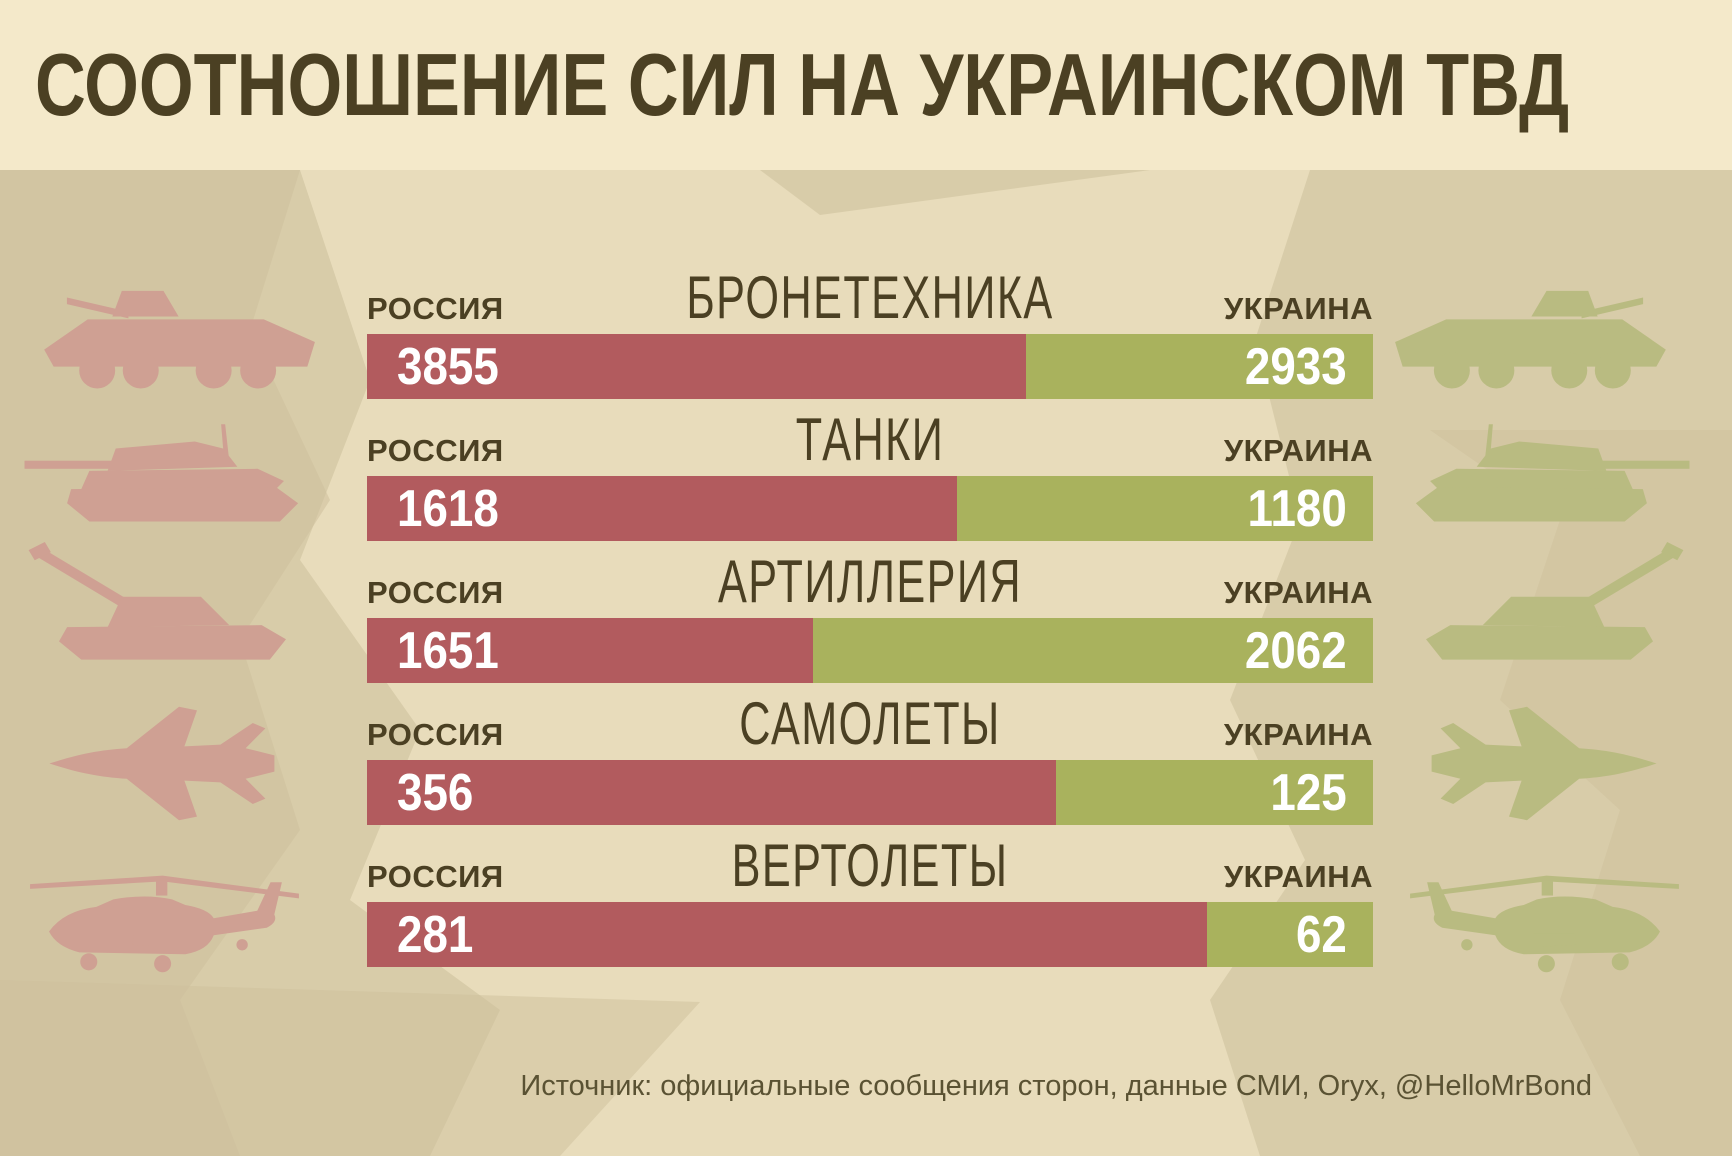 The height and width of the screenshot is (1156, 1732). I want to click on row-head: РОССИЯ САМОЛЕТЫ УКРАИНА, so click(870, 723).